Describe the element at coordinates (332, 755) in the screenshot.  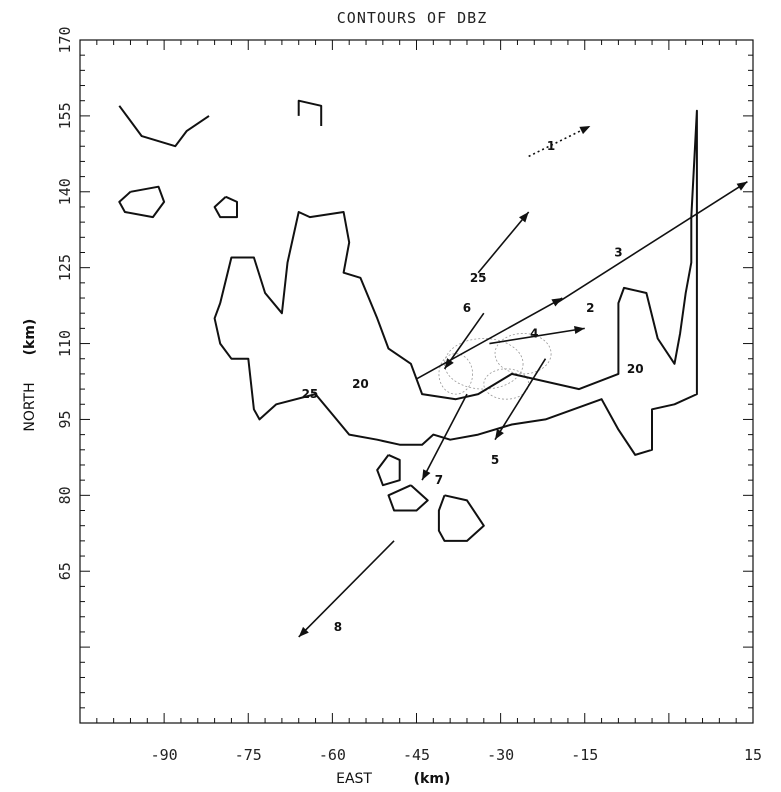
I see `x-tick-label: -60` at that location.